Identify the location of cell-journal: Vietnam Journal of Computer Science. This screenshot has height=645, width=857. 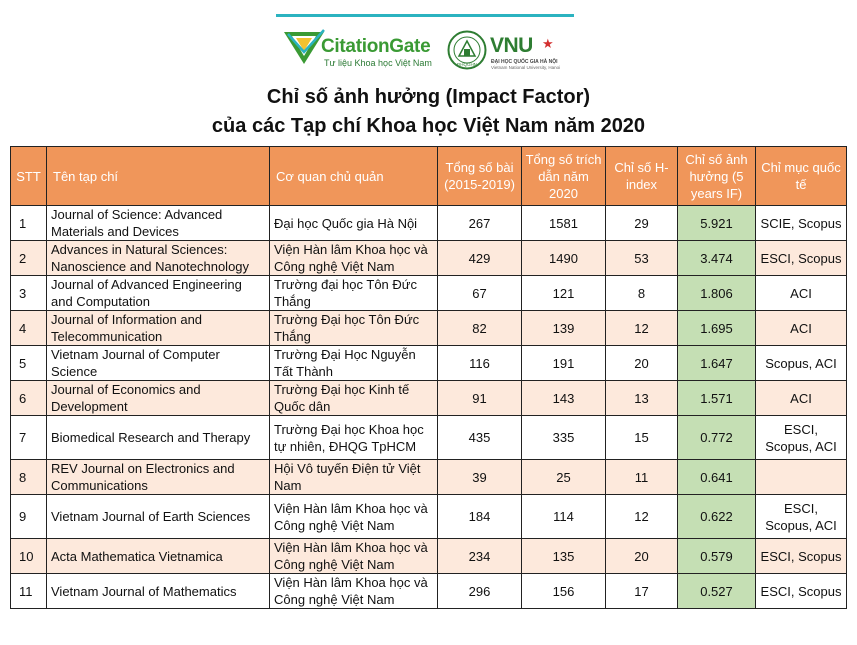
(158, 363).